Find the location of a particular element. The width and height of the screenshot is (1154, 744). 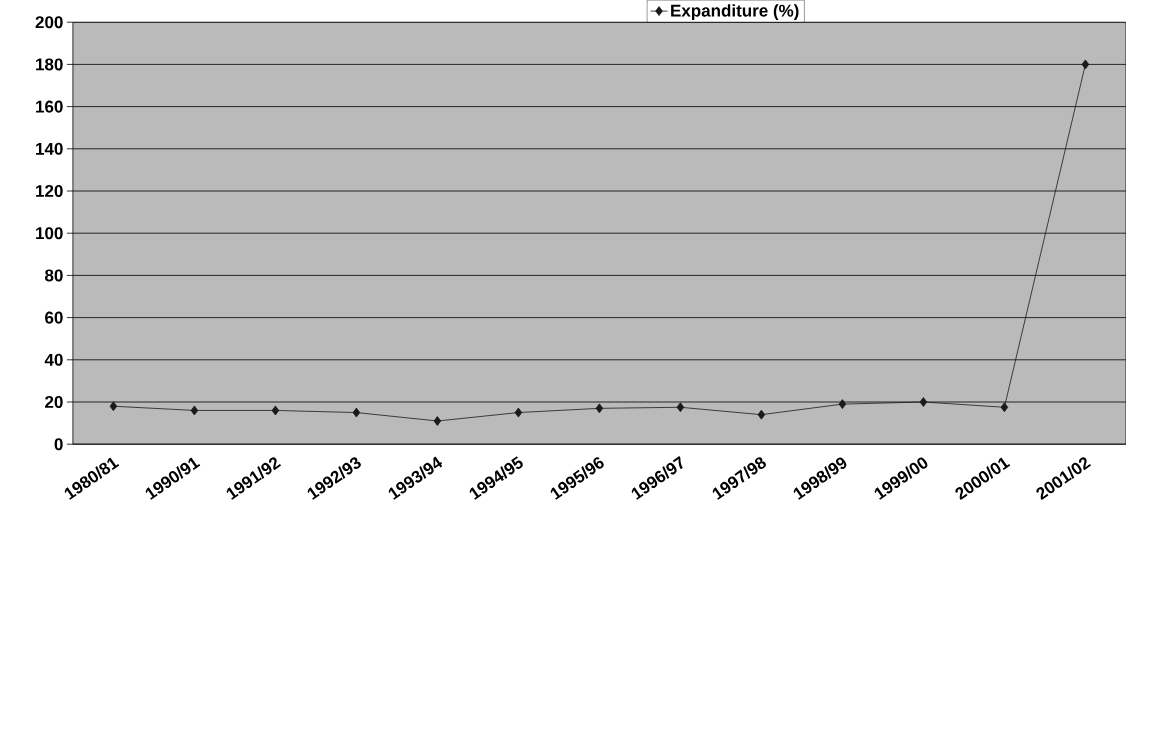

y-tick-label: 200 is located at coordinates (49, 22).